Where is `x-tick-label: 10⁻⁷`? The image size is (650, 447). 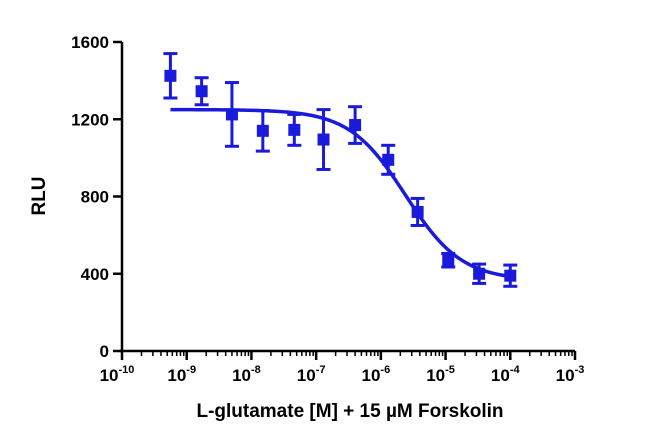
x-tick-label: 10⁻⁷ is located at coordinates (311, 374).